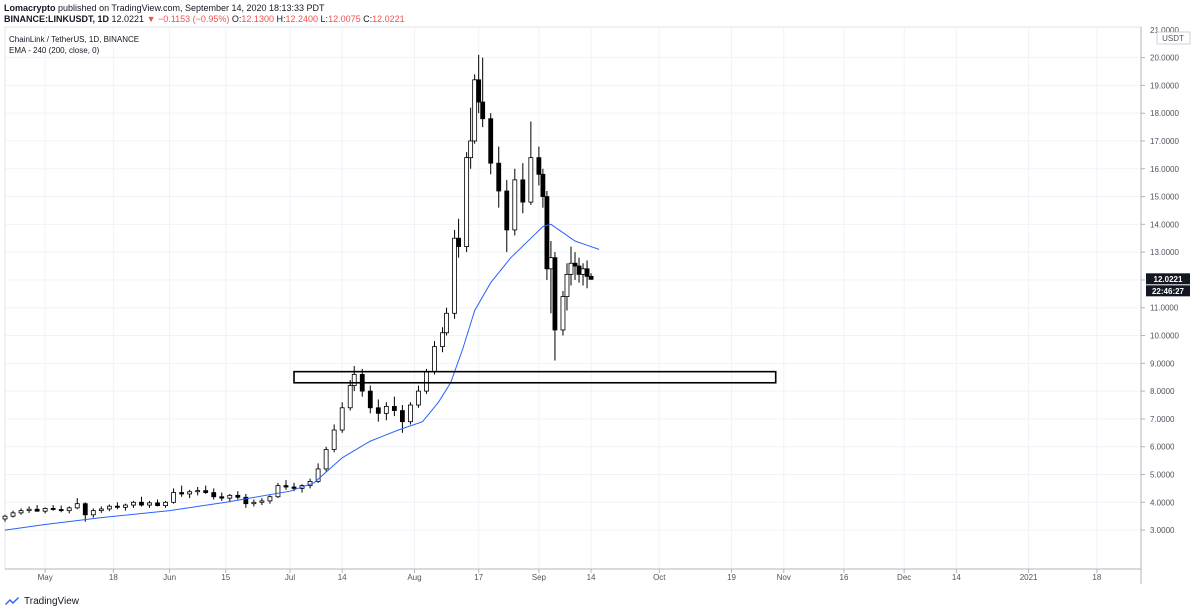  I want to click on y-tick-label: 16.0000, so click(1164, 169).